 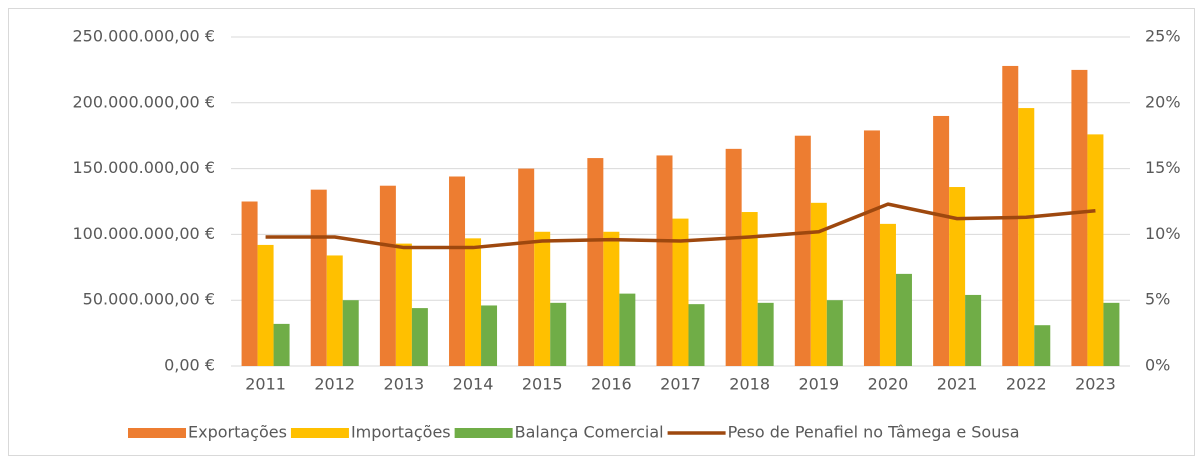 I want to click on legend-label: Importações, so click(x=401, y=432).